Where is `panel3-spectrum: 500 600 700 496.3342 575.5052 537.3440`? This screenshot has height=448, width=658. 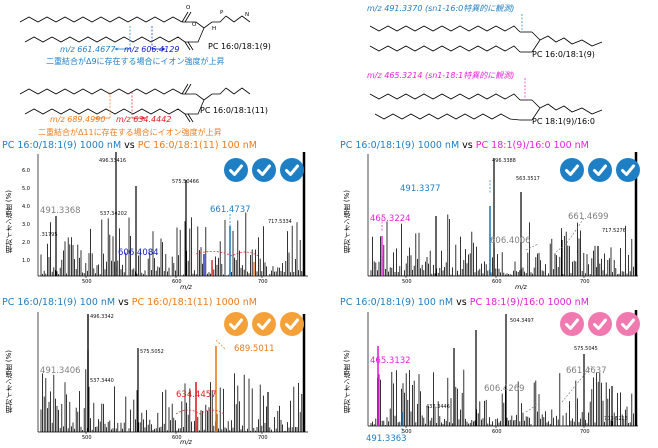
panel3-spectrum: 500 600 700 496.3342 575.5052 537.3440 is located at coordinates (172, 376).